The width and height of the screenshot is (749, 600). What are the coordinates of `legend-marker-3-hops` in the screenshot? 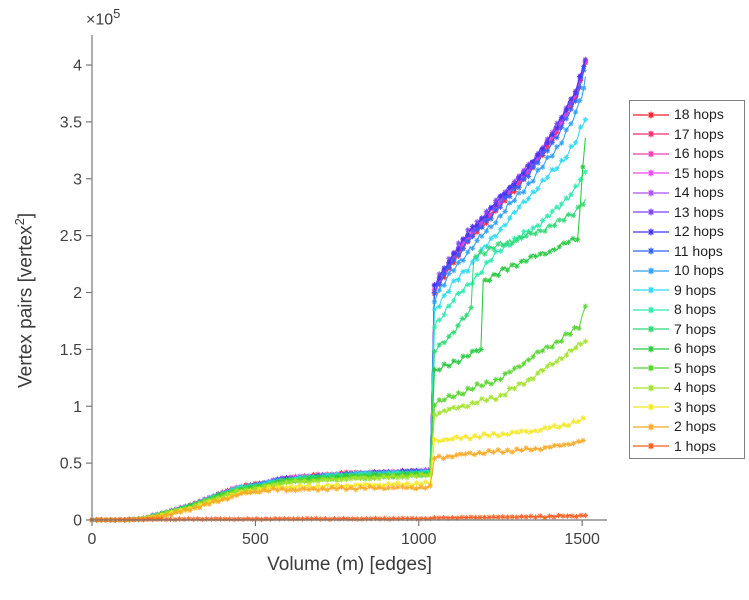 It's located at (651, 407).